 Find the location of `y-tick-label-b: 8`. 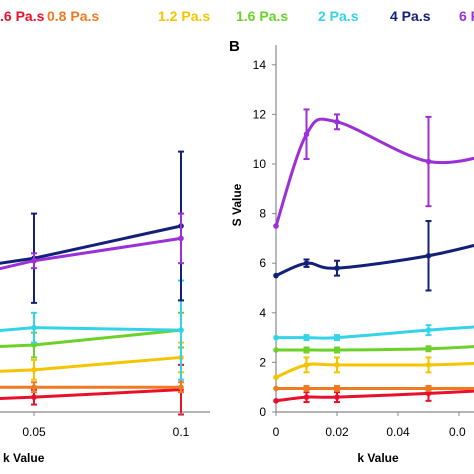

y-tick-label-b: 8 is located at coordinates (262, 214).